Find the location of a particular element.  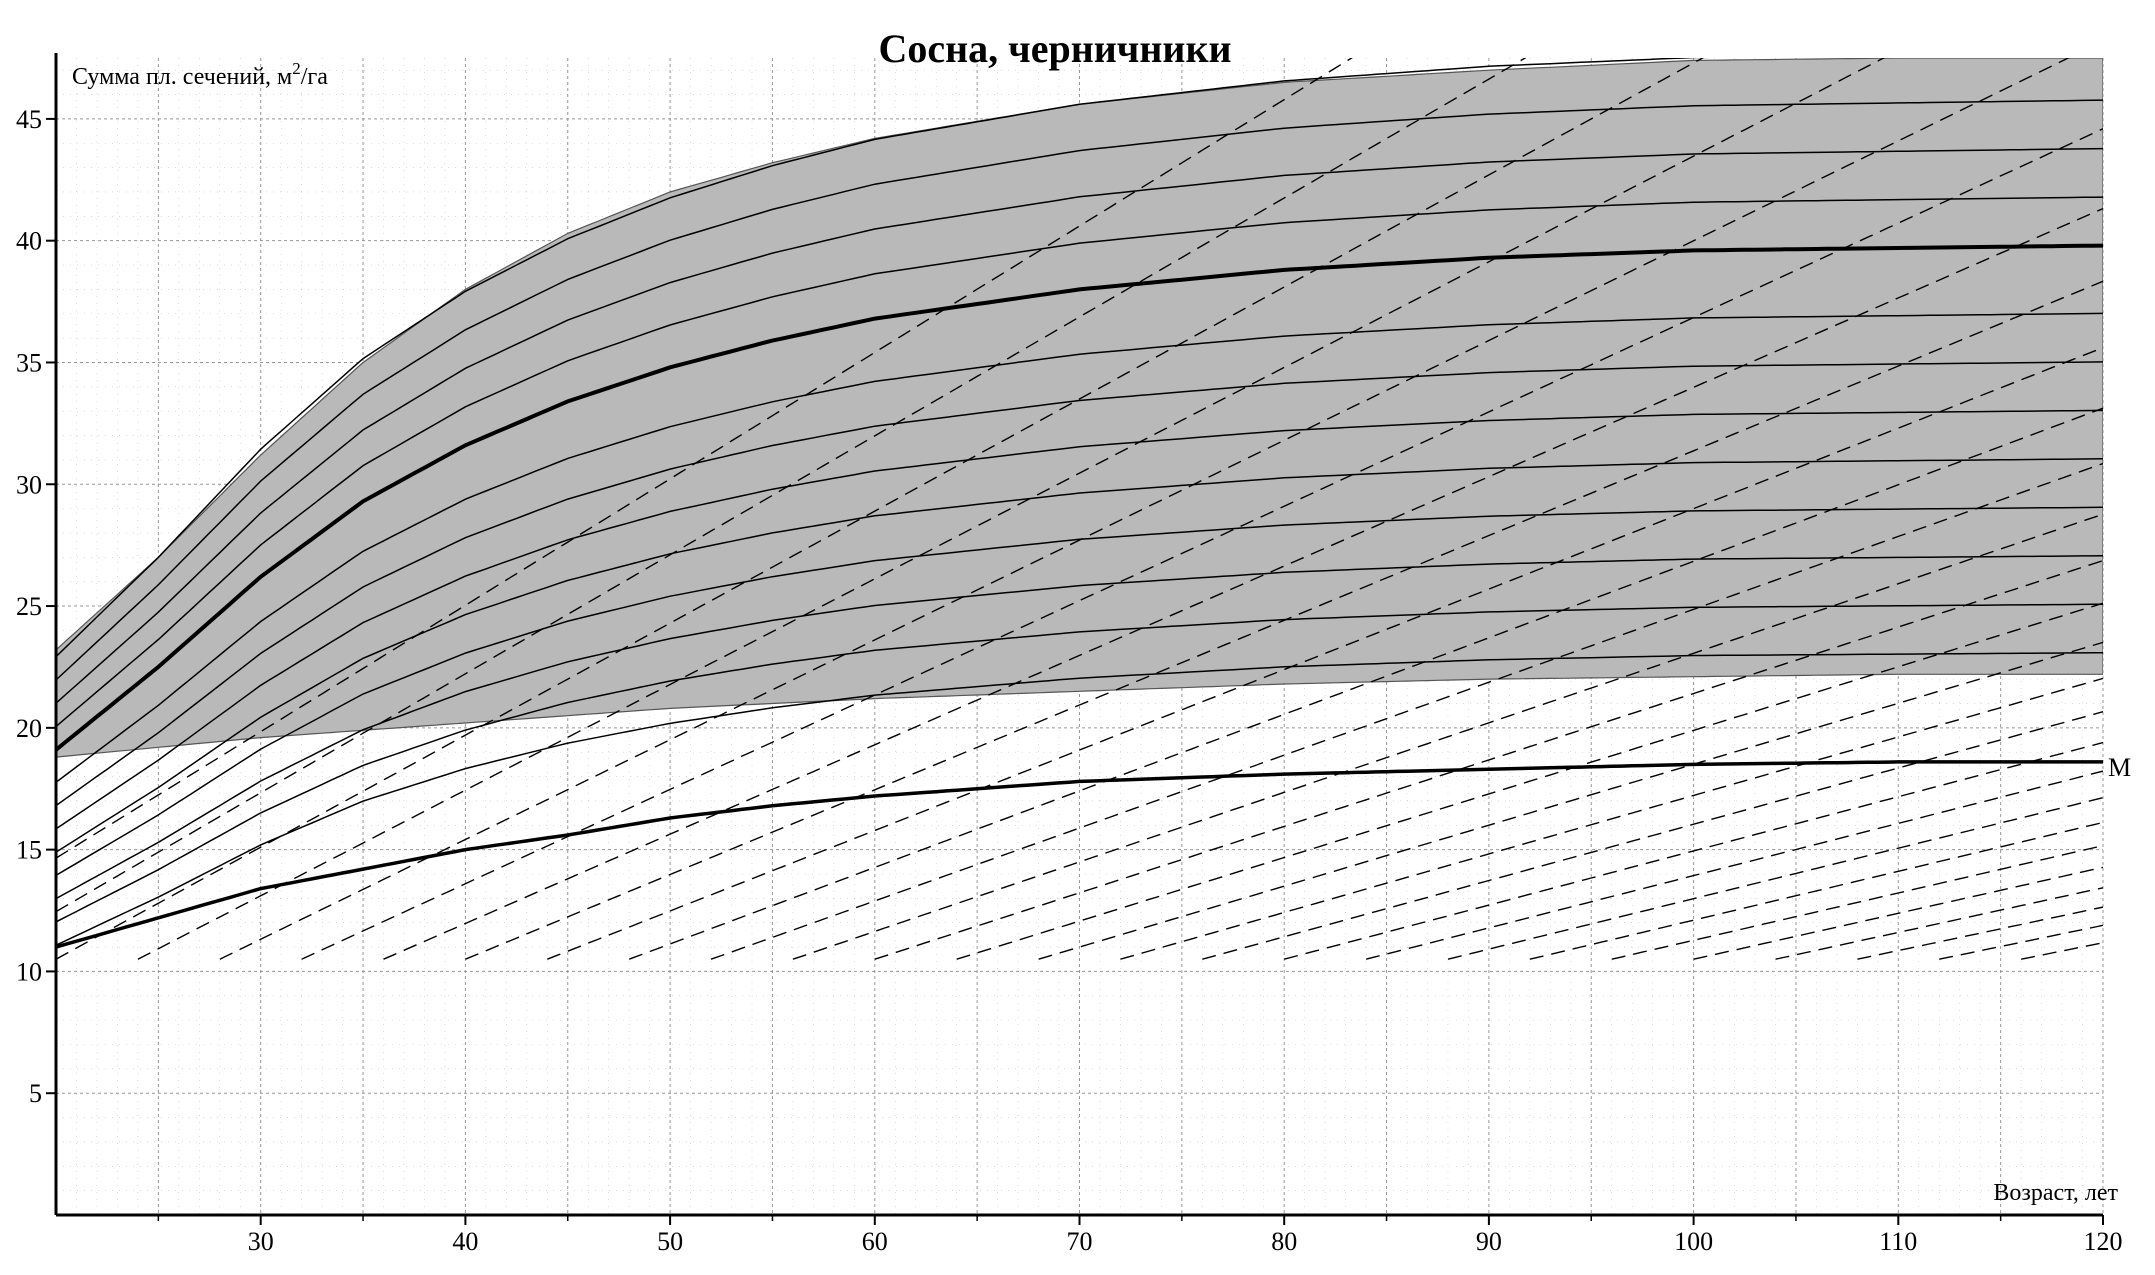

y-tick-label: 40 is located at coordinates (29, 241).